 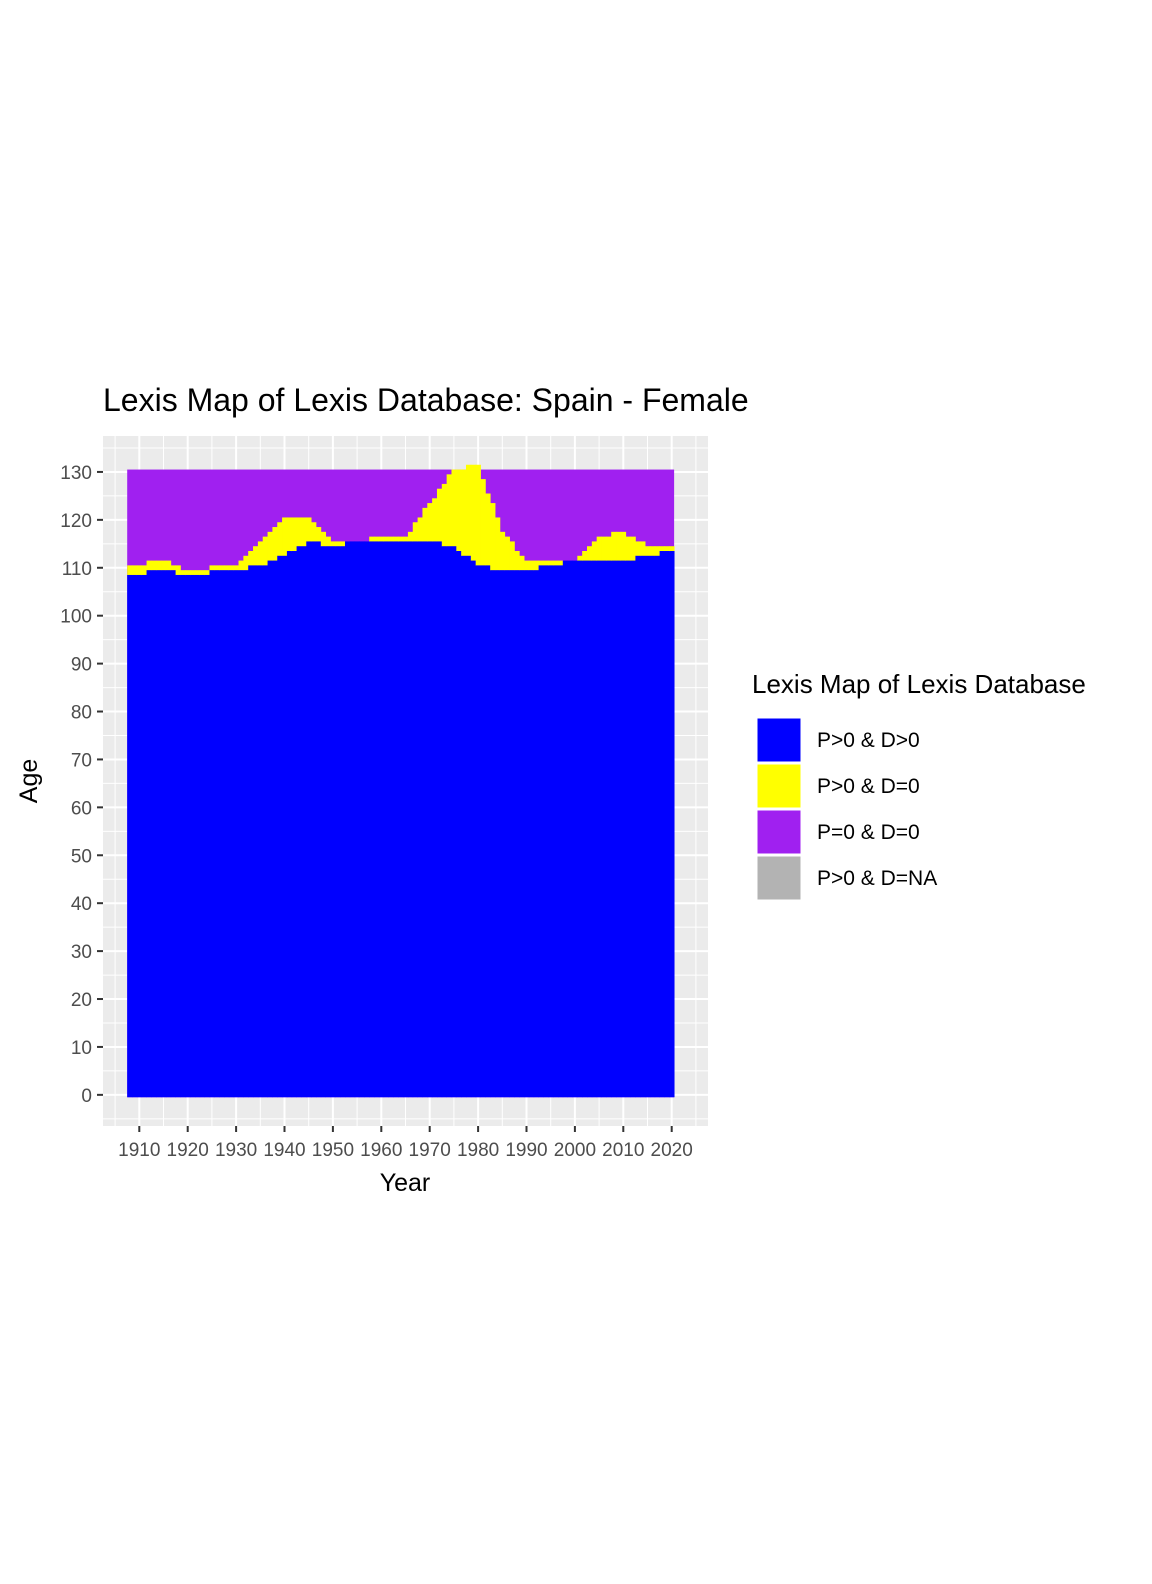 I want to click on x-tick-label: 1920, so click(x=188, y=1150).